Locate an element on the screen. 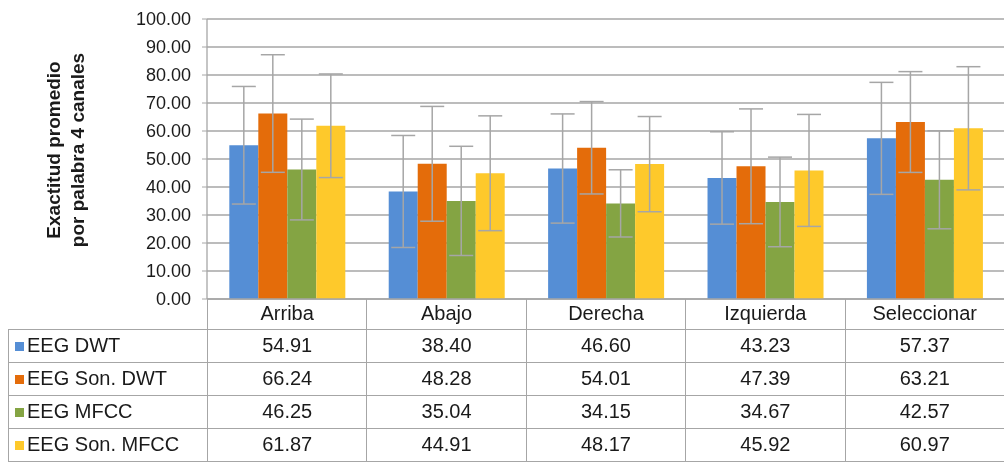  data-label: 63.21 is located at coordinates (924, 378).